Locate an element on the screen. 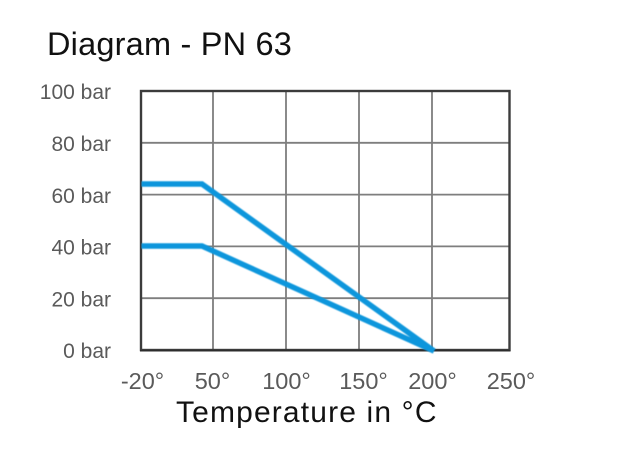 The image size is (625, 462). svg-text: 200° is located at coordinates (432, 381).